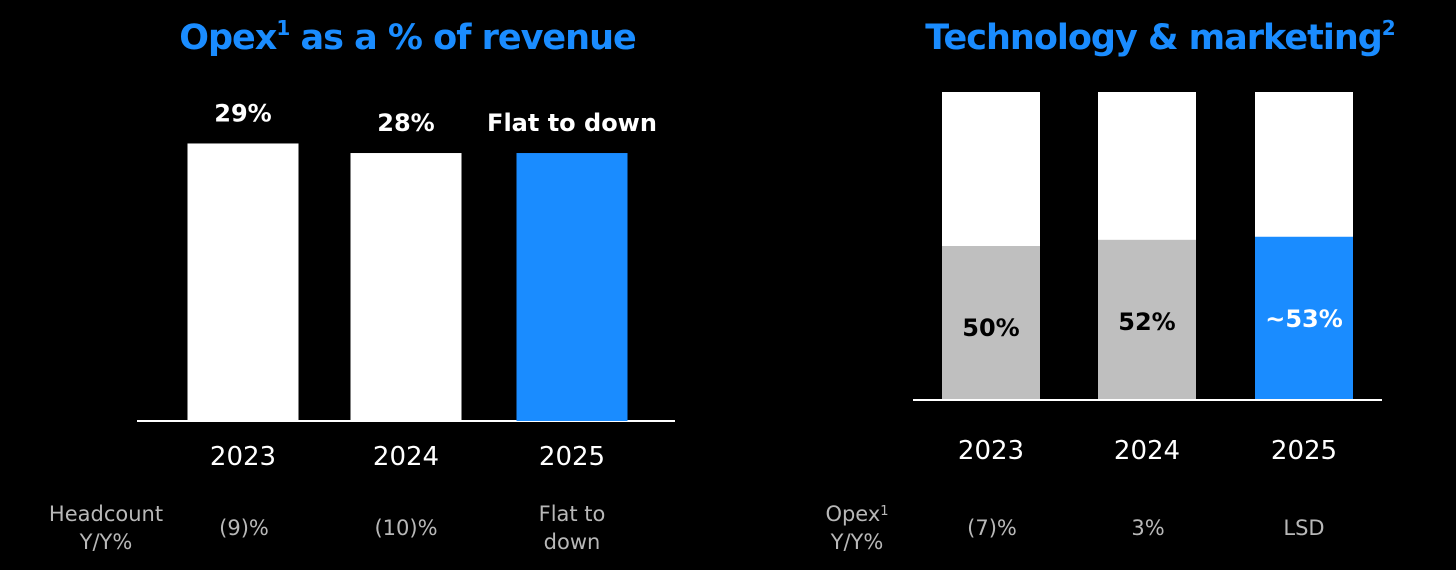 The height and width of the screenshot is (570, 1456). What do you see at coordinates (857, 528) in the screenshot?
I see `right-footer-label: Opex1 Y/Y%` at bounding box center [857, 528].